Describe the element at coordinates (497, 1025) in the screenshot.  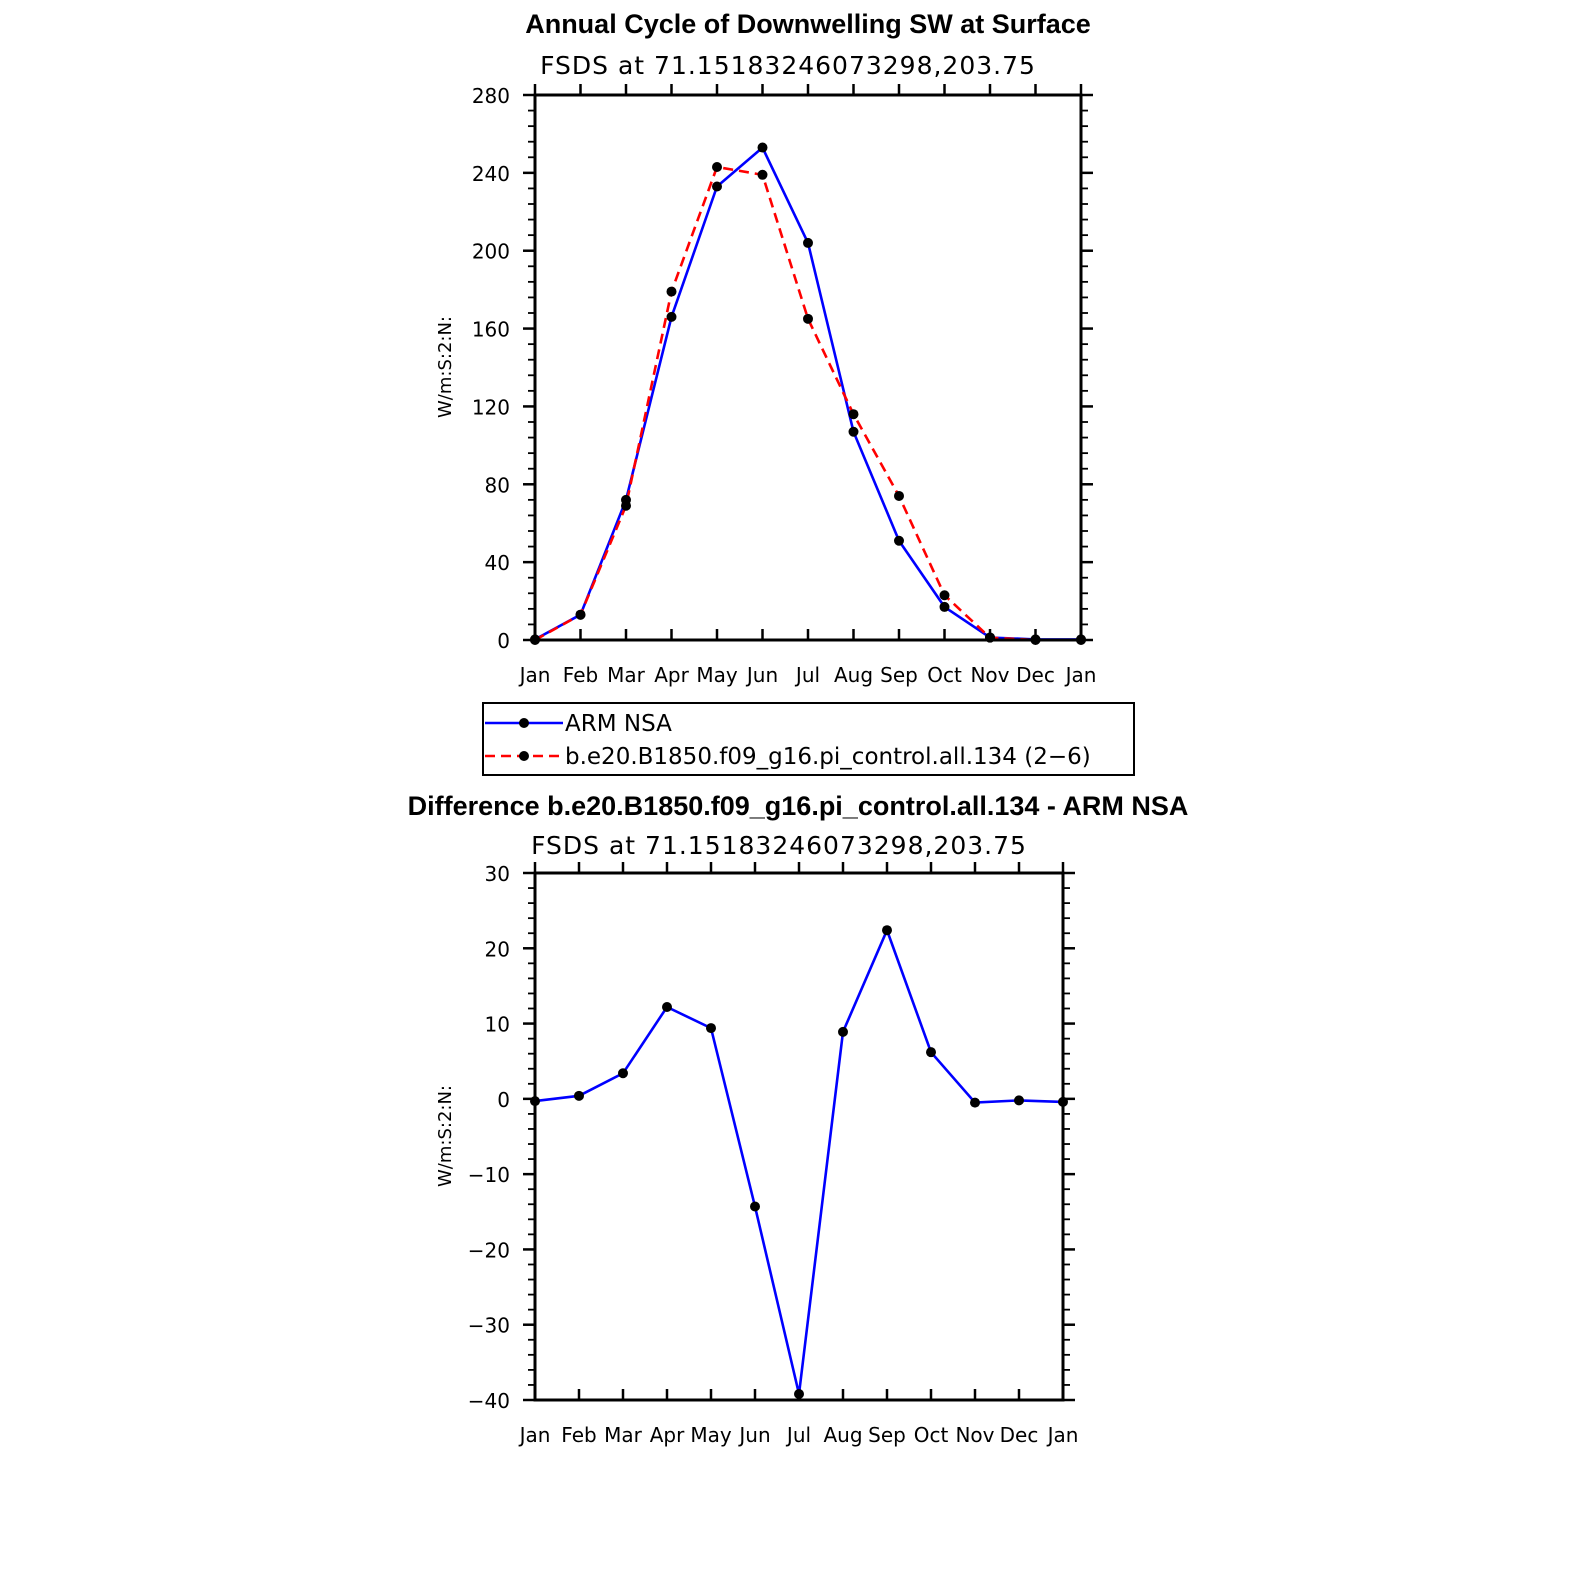
I see `y-tick-label: 10` at that location.